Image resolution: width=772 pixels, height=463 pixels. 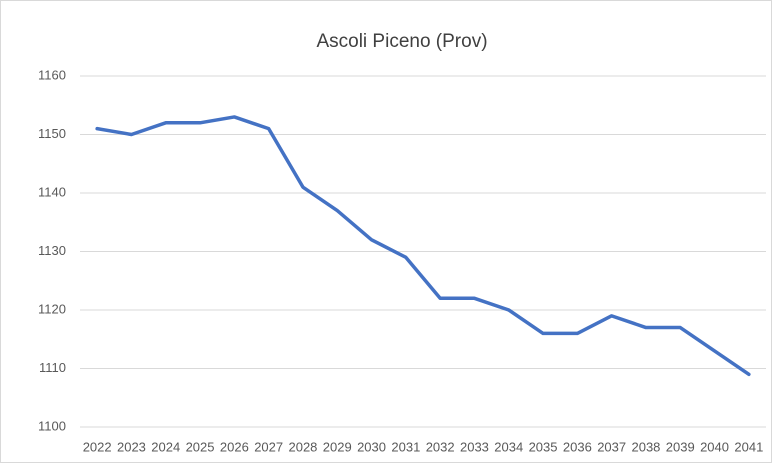 What do you see at coordinates (131, 446) in the screenshot?
I see `x-tick-label: 2023` at bounding box center [131, 446].